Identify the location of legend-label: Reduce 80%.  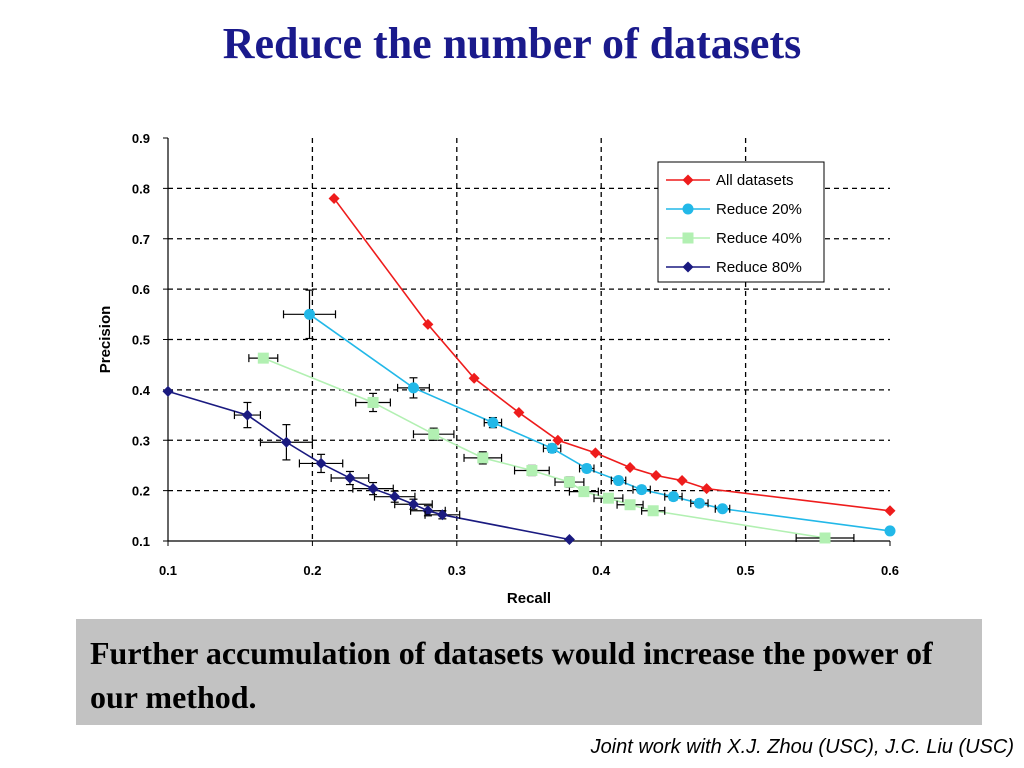
(759, 267).